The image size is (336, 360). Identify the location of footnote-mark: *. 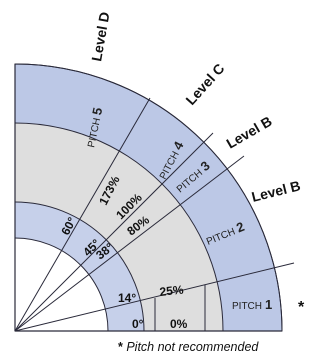
(120, 347).